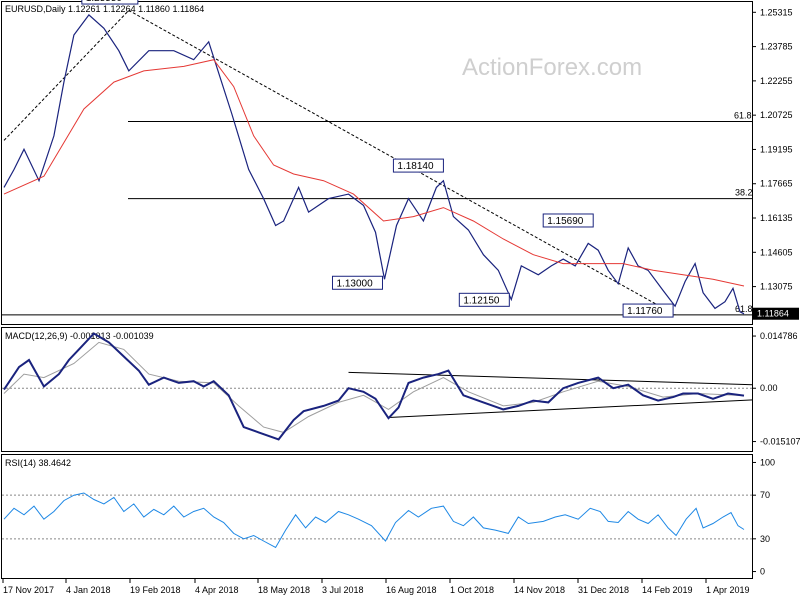  Describe the element at coordinates (645, 311) in the screenshot. I see `price-label: 1.11760` at that location.